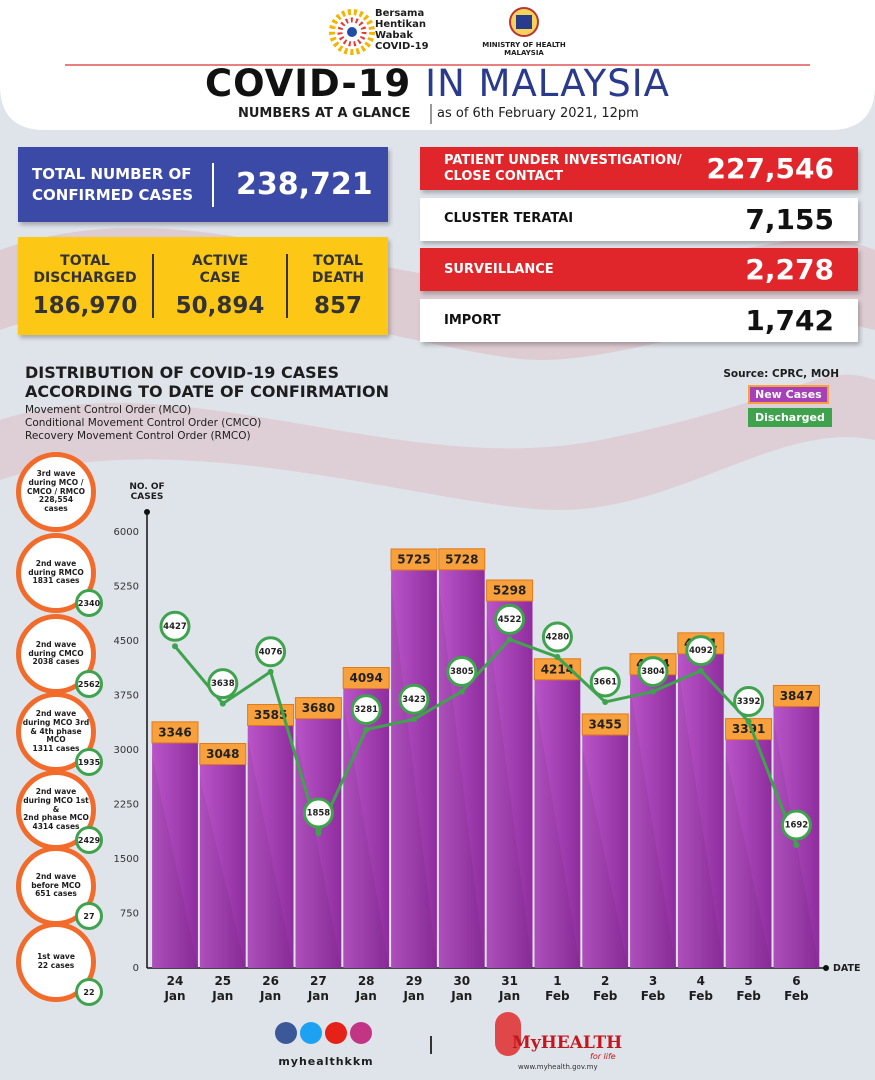  I want to click on line, so click(485, 741).